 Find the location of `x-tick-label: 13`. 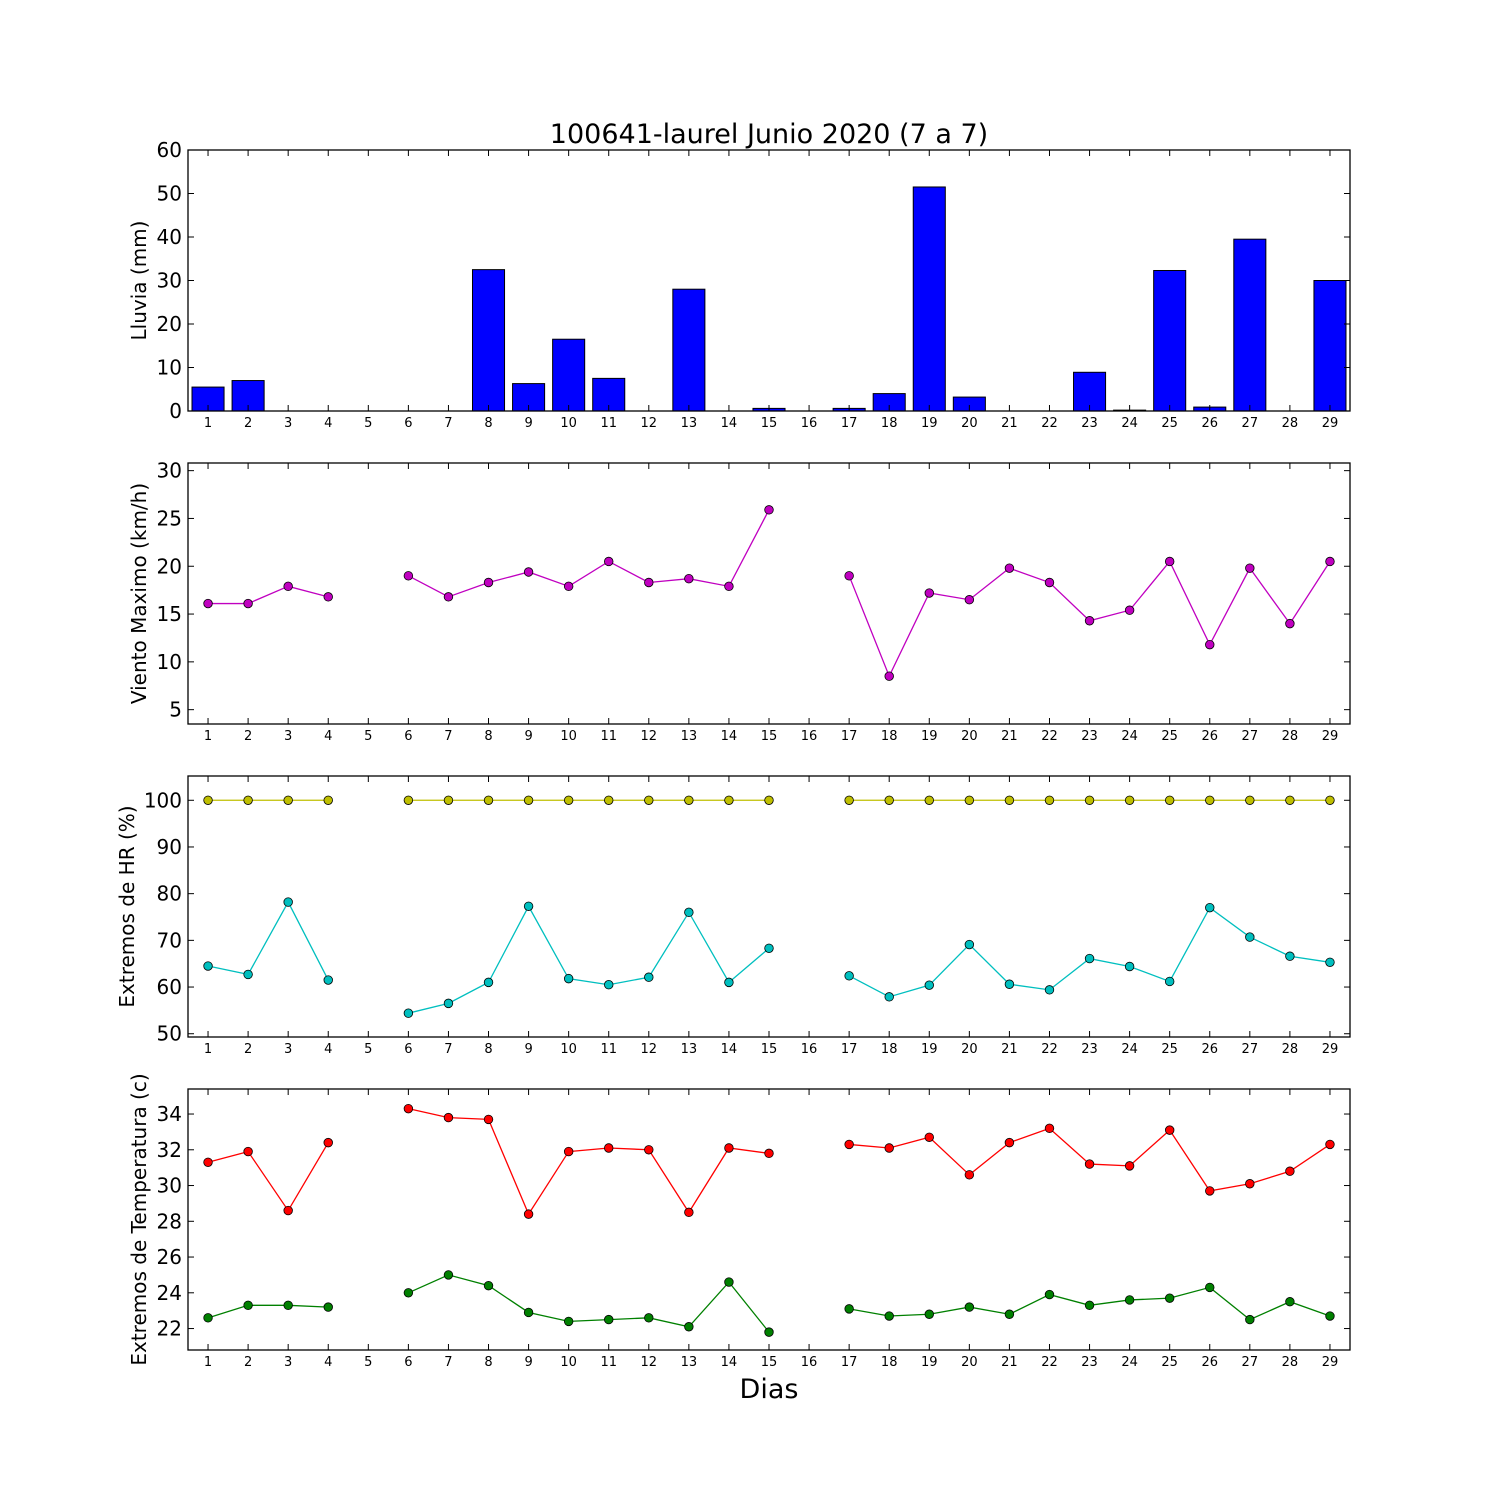

x-tick-label: 13 is located at coordinates (689, 423).